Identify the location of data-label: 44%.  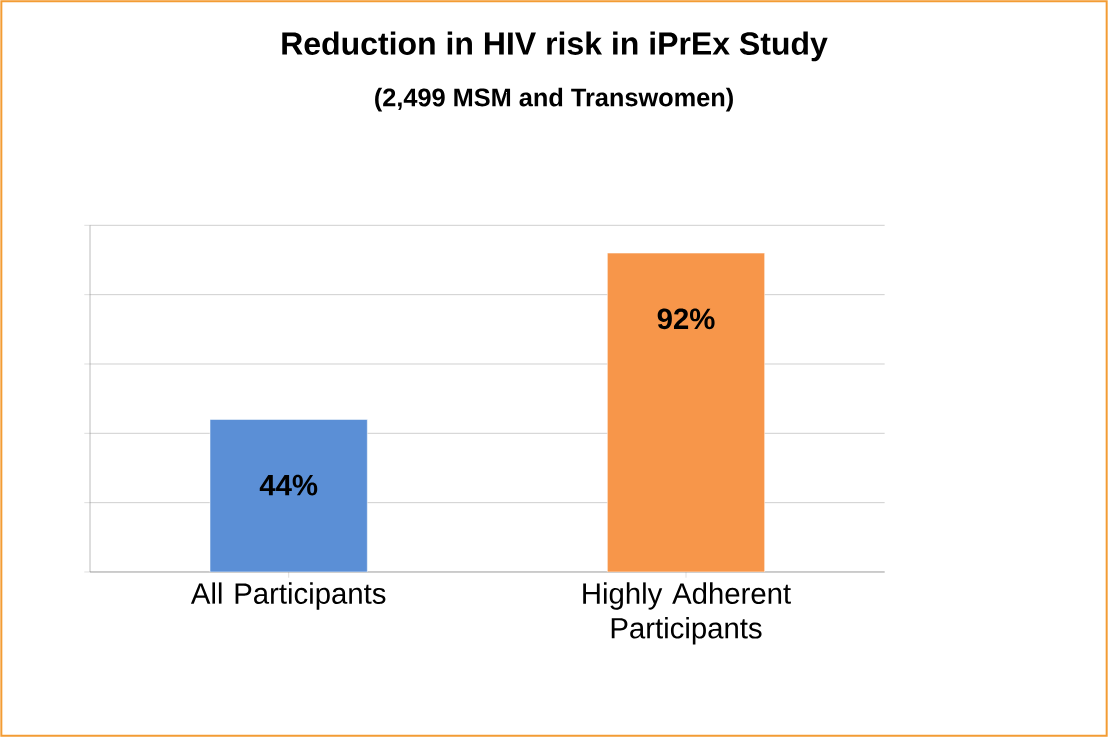
(288, 485).